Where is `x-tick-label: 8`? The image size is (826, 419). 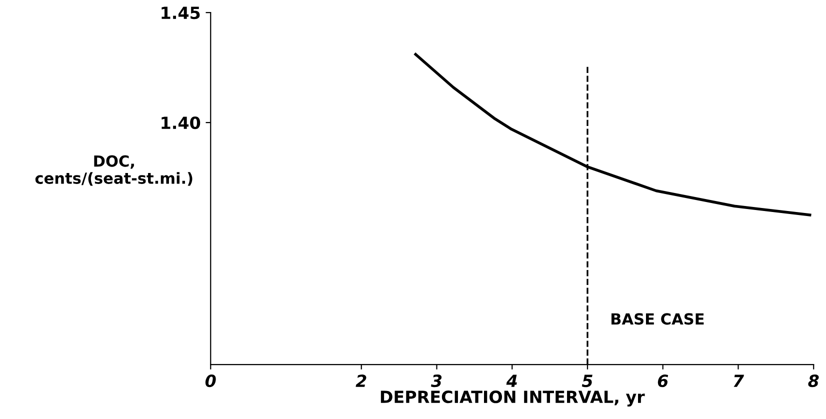
x-tick-label: 8 is located at coordinates (813, 381).